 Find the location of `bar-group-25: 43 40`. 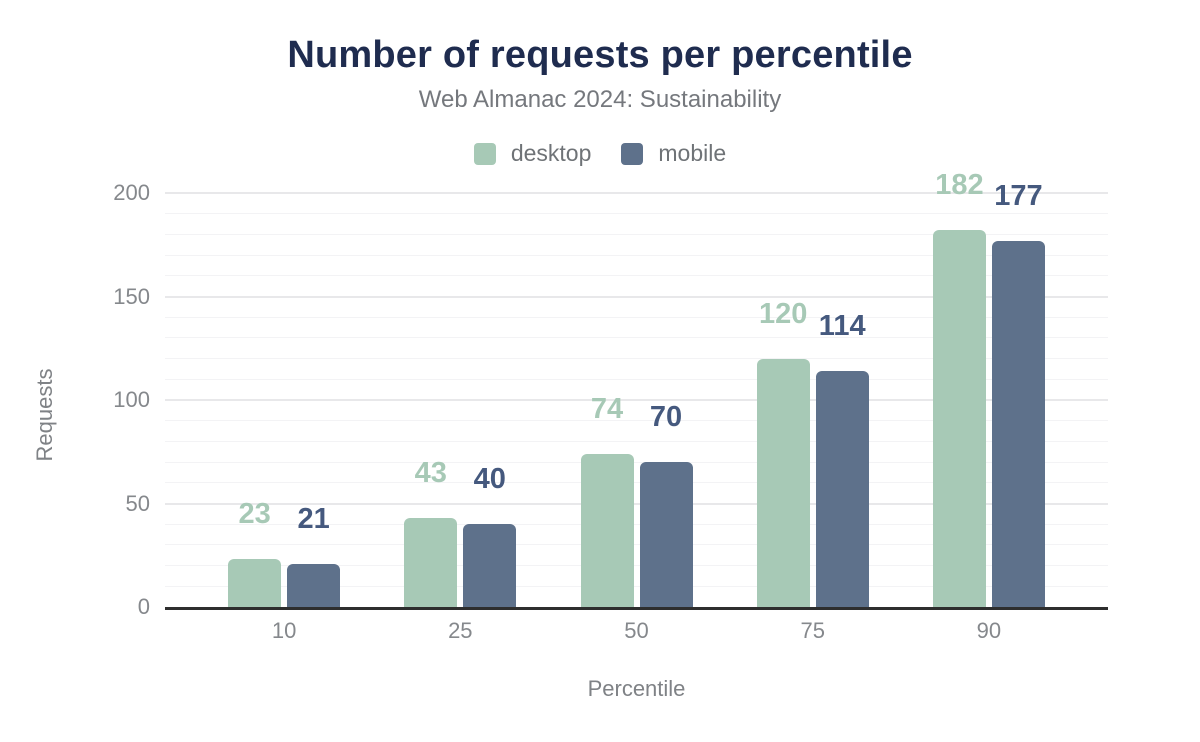

bar-group-25: 43 40 is located at coordinates (460, 400).